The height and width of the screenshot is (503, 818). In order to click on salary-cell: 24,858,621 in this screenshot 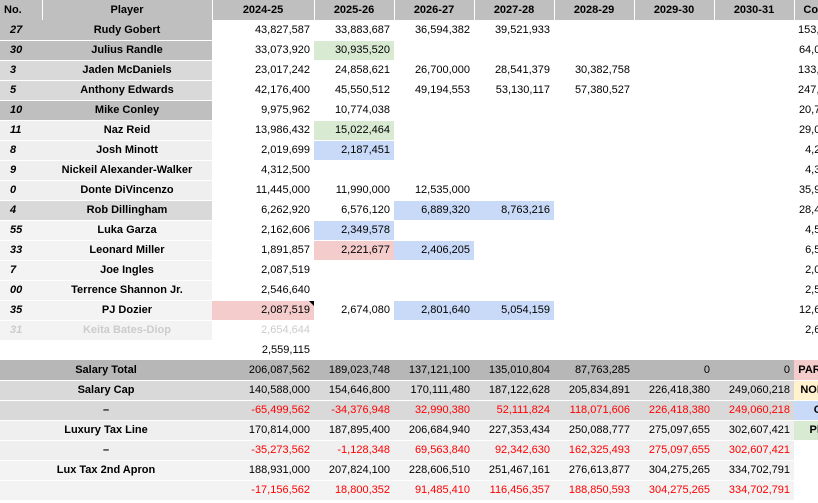, I will do `click(354, 70)`.